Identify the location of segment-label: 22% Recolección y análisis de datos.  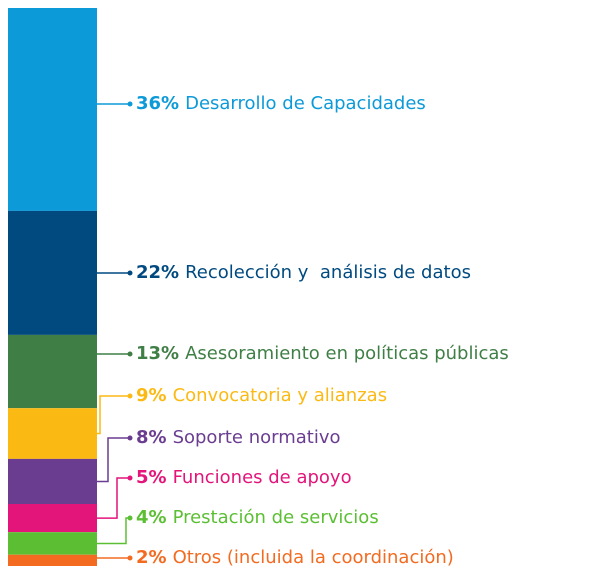
(303, 272).